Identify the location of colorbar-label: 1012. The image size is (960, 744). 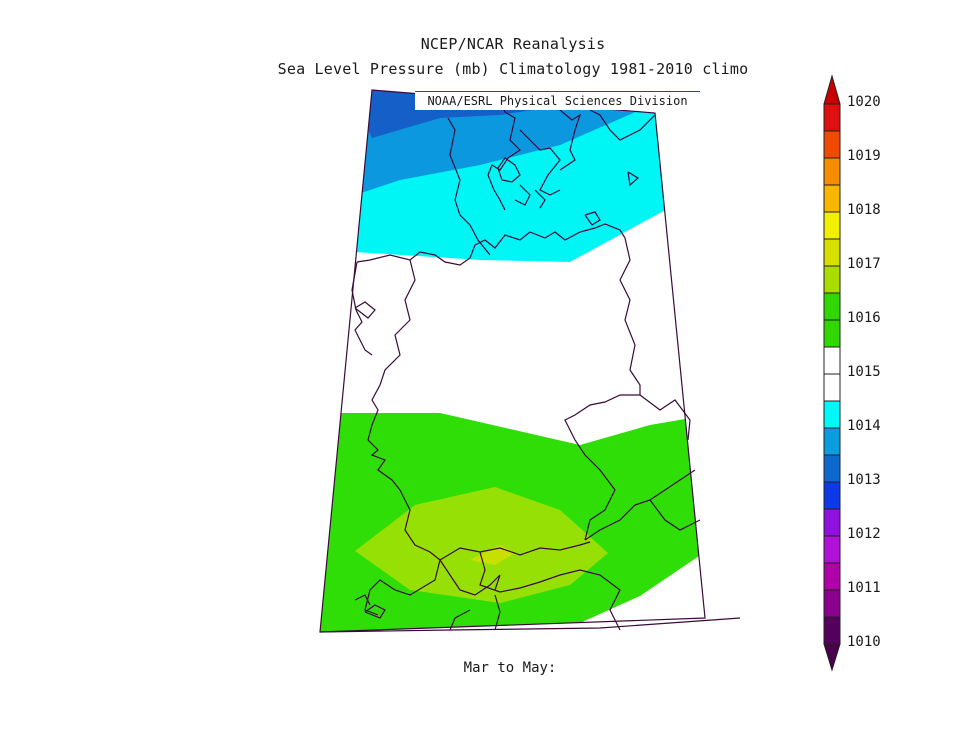
(864, 534).